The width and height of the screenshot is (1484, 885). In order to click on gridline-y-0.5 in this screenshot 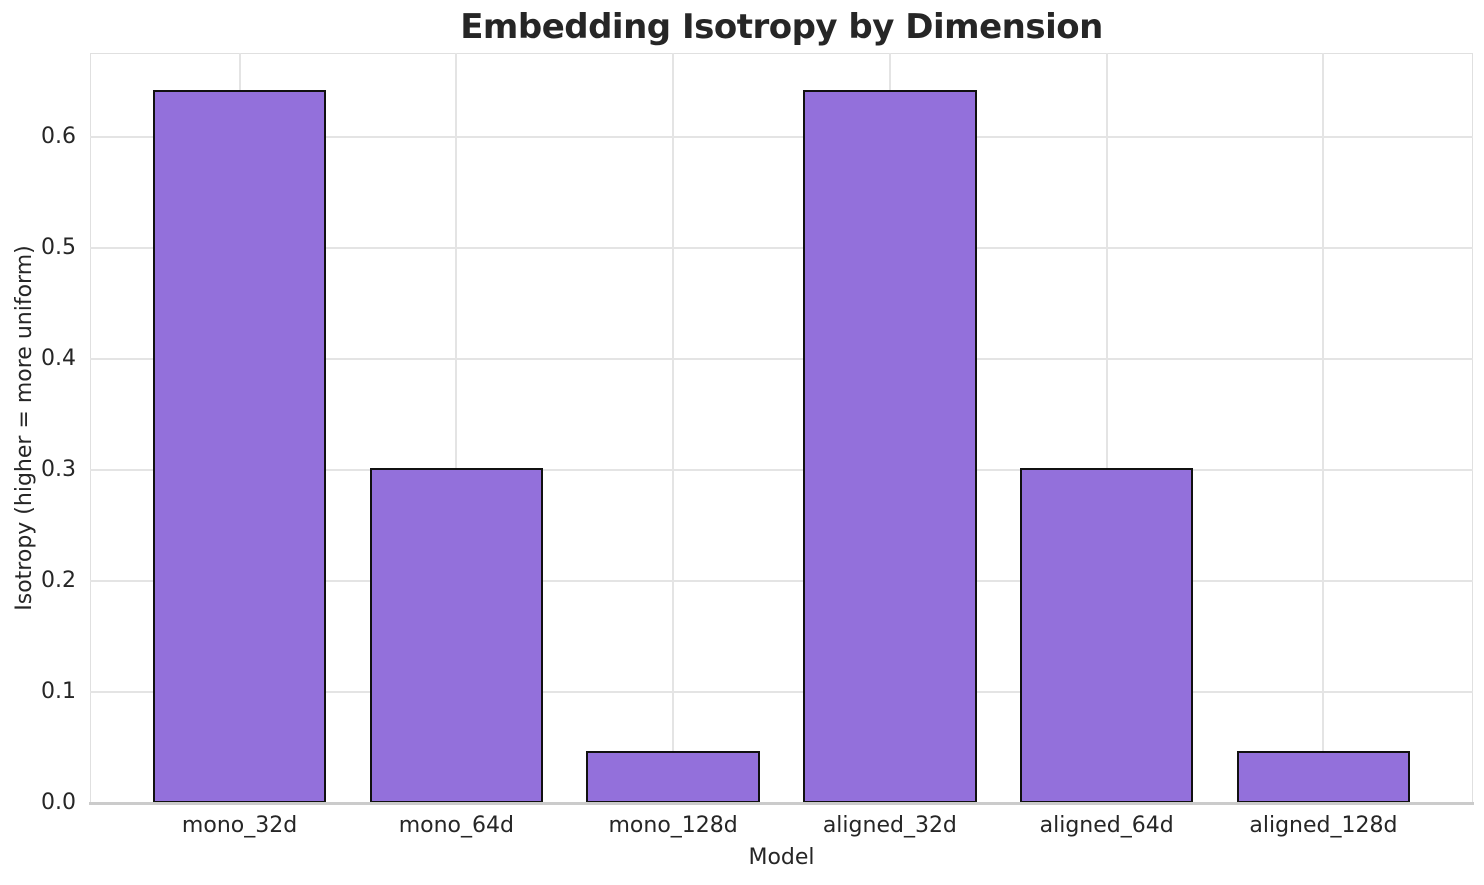, I will do `click(781, 248)`.